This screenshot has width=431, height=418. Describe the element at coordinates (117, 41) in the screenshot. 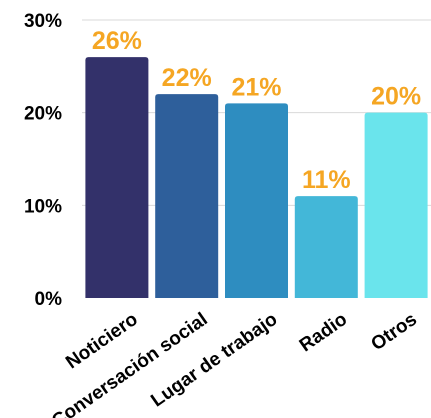

I see `data-label: 26%` at that location.